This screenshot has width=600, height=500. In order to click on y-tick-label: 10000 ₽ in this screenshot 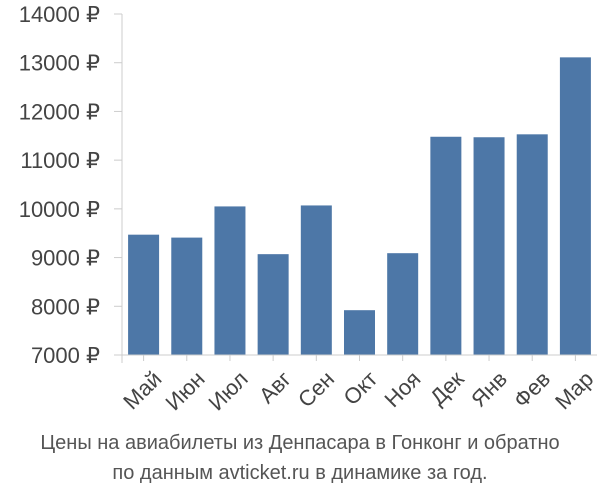, I will do `click(59, 209)`.